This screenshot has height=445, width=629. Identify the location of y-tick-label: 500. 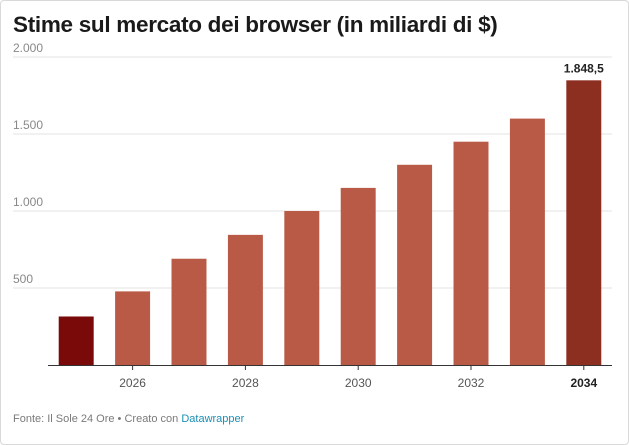
(23, 279).